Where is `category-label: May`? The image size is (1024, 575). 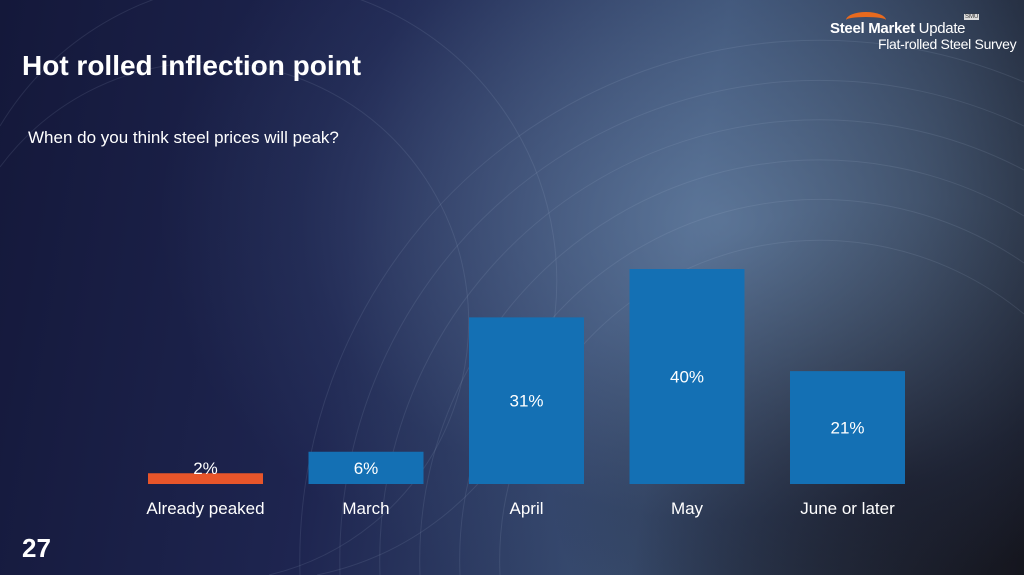
category-label: May is located at coordinates (687, 508).